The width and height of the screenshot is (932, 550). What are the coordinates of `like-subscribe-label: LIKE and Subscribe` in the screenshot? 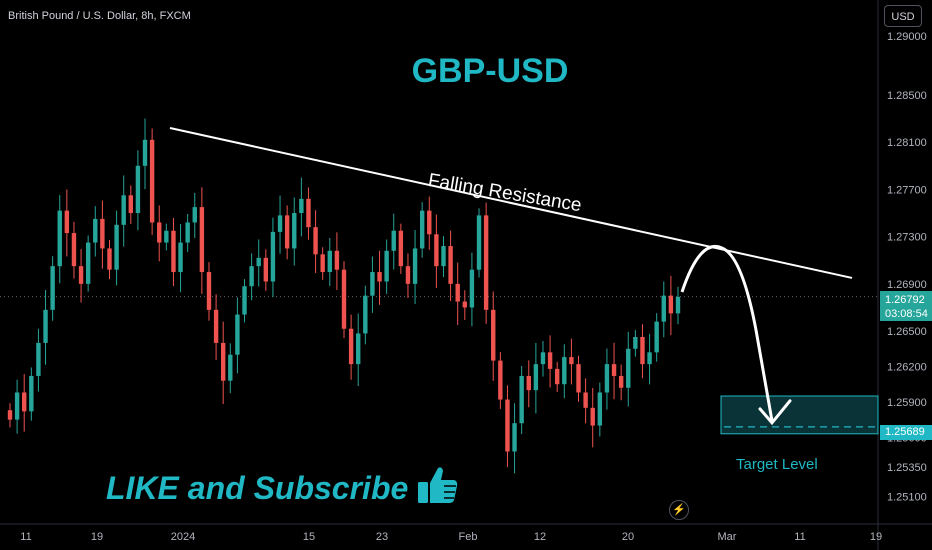 It's located at (257, 488).